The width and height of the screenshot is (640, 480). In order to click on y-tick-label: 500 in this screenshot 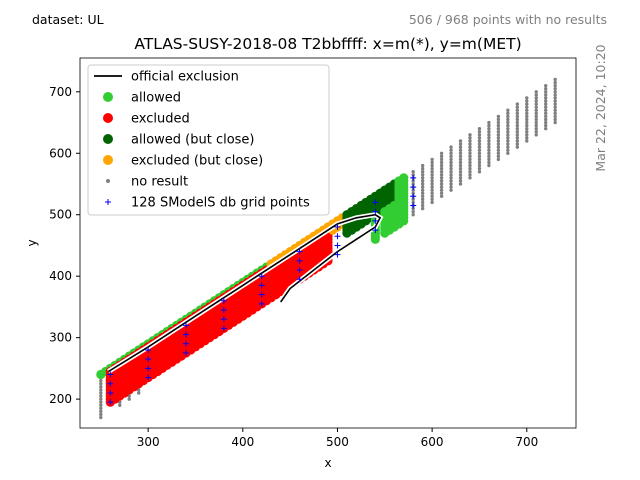, I will do `click(60, 215)`.